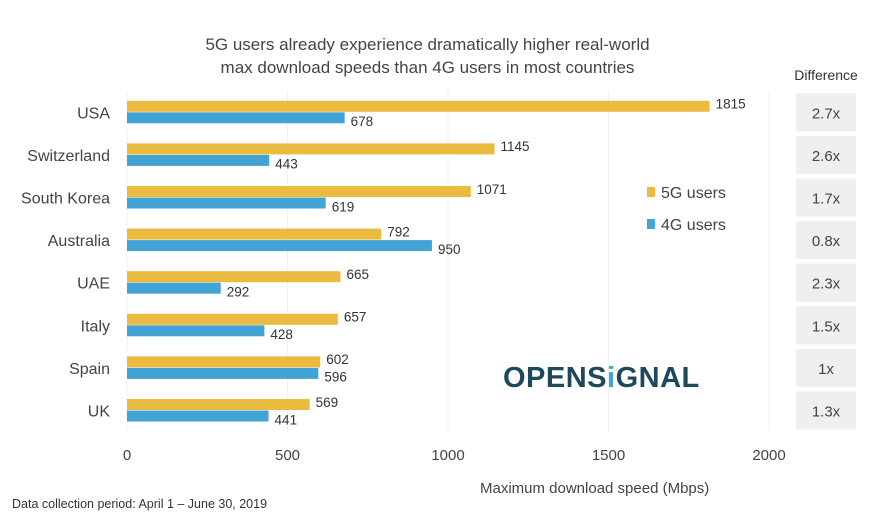  Describe the element at coordinates (287, 455) in the screenshot. I see `x-tick-label: 500` at that location.